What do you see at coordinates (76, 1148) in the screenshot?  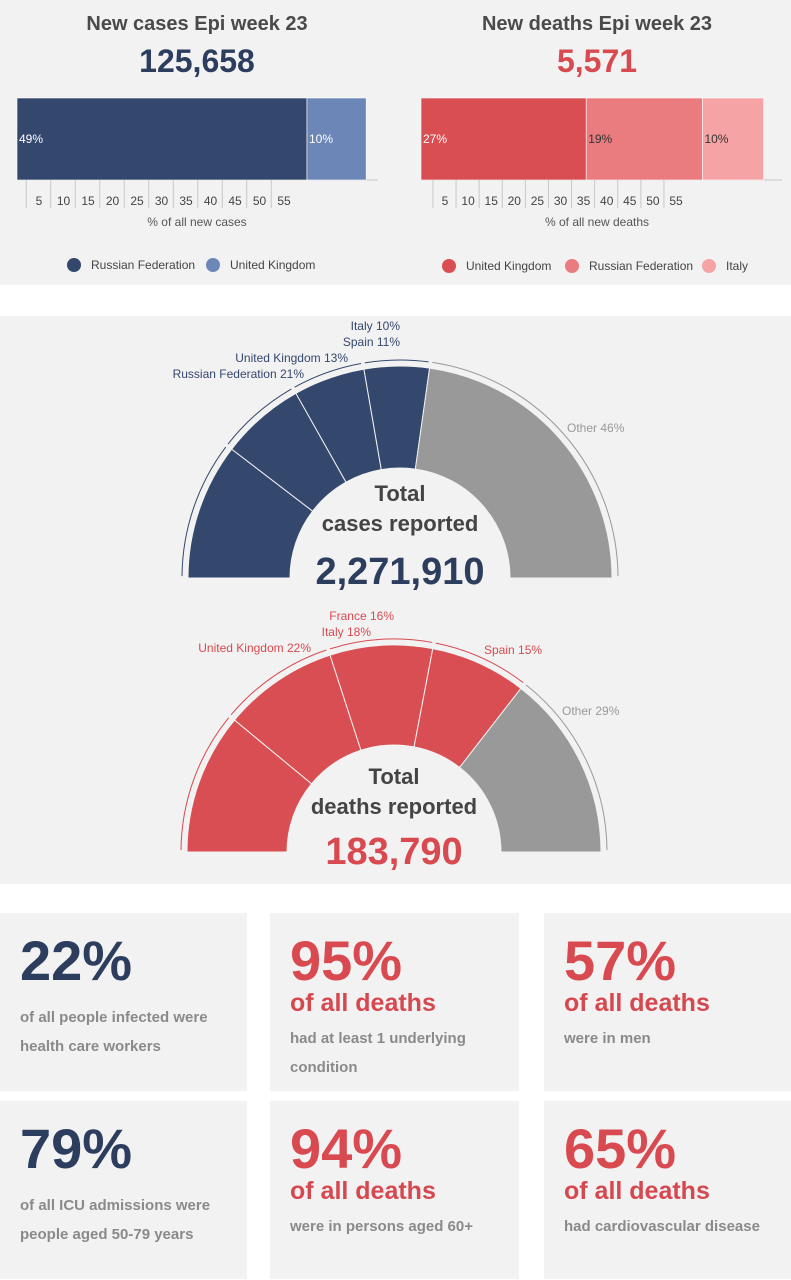 I see `stat-value: 79%` at bounding box center [76, 1148].